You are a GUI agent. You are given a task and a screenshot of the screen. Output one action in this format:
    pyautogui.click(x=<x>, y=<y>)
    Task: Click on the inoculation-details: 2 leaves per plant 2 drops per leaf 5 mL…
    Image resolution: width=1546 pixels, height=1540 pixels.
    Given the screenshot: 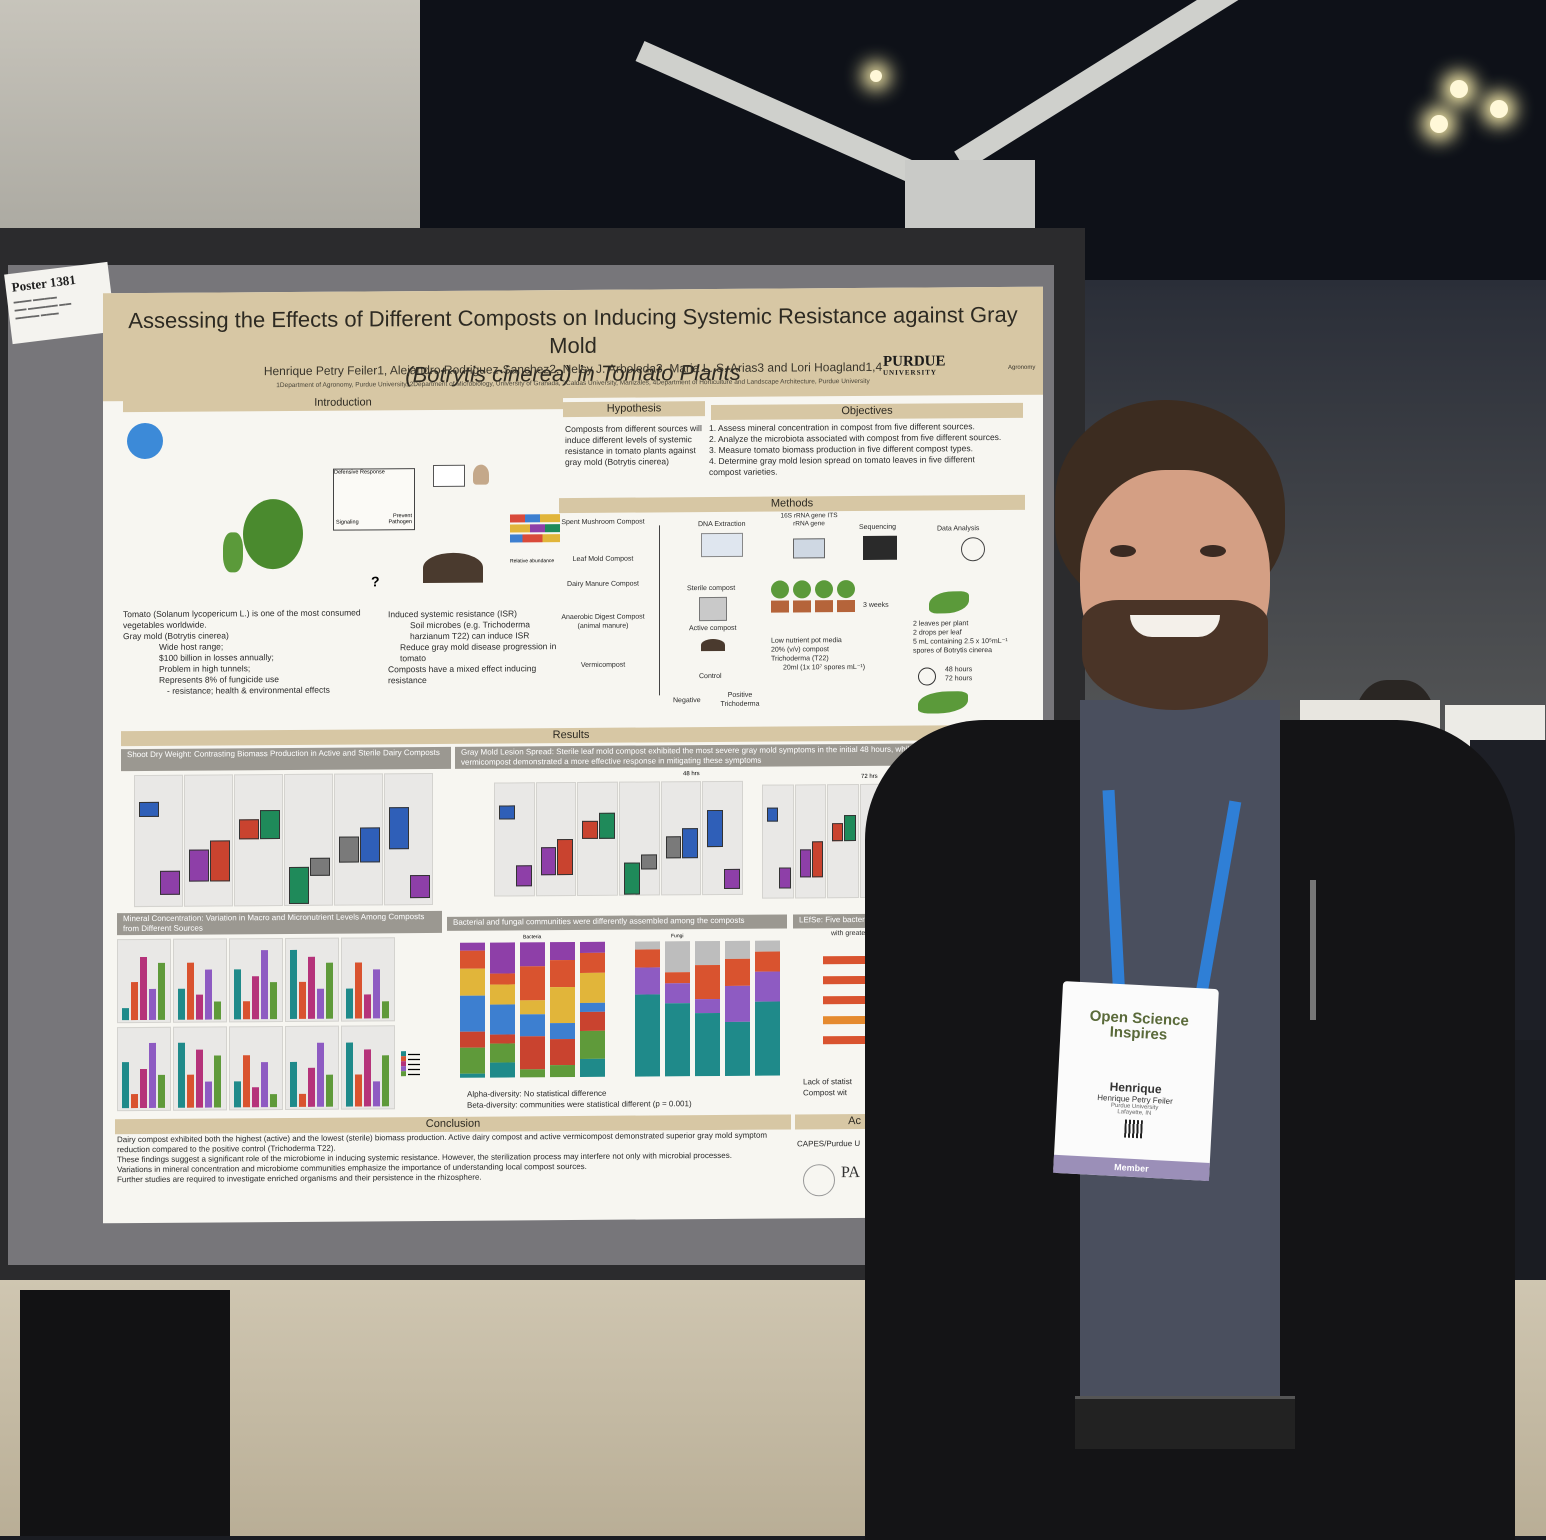 What is the action you would take?
    pyautogui.click(x=968, y=637)
    